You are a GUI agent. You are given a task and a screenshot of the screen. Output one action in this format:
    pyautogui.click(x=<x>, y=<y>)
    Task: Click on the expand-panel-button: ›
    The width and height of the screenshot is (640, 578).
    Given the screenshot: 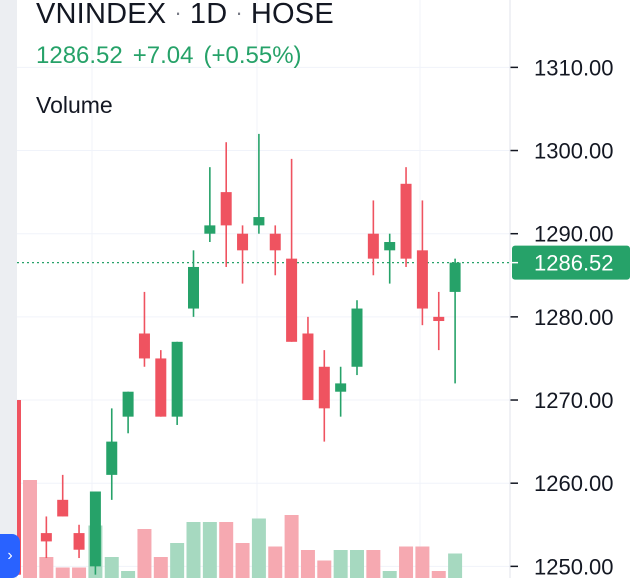 What is the action you would take?
    pyautogui.click(x=10, y=556)
    